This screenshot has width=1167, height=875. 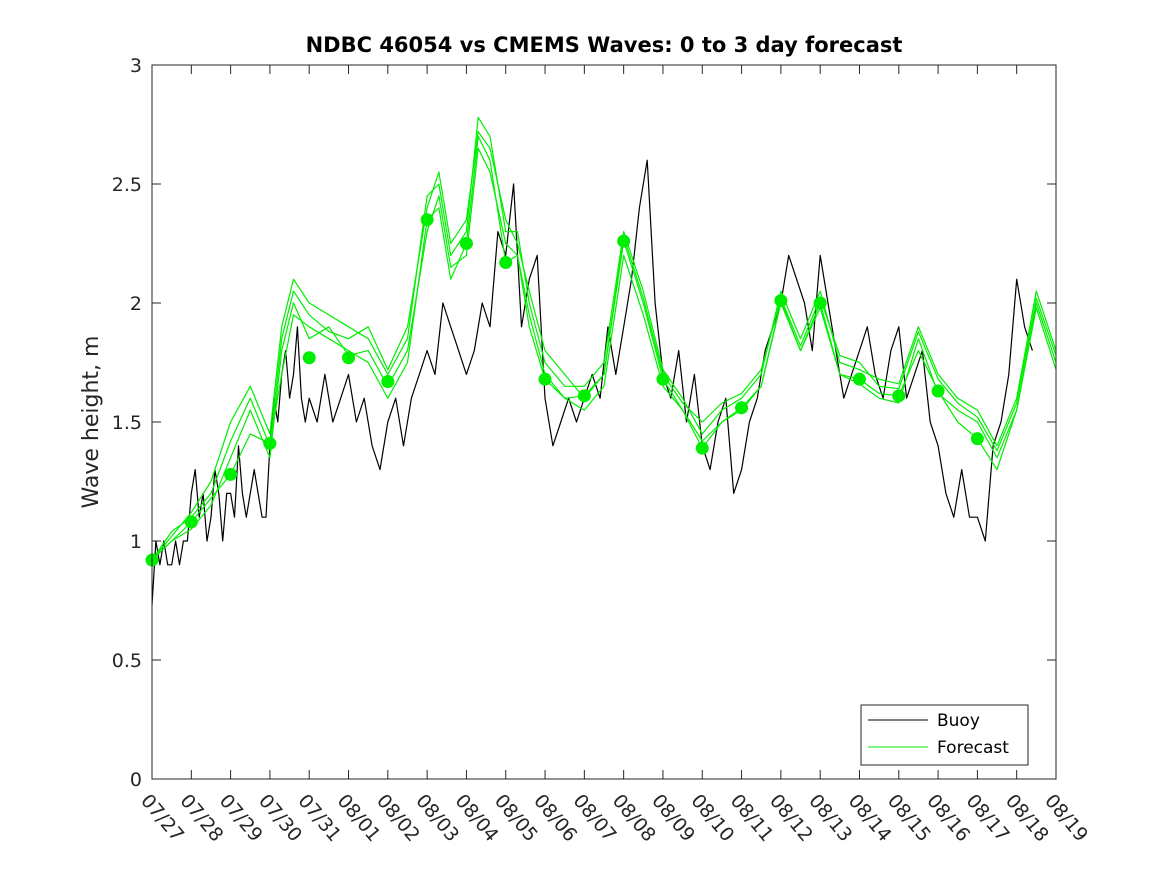 What do you see at coordinates (595, 818) in the screenshot?
I see `x-tick-label: 08/07` at bounding box center [595, 818].